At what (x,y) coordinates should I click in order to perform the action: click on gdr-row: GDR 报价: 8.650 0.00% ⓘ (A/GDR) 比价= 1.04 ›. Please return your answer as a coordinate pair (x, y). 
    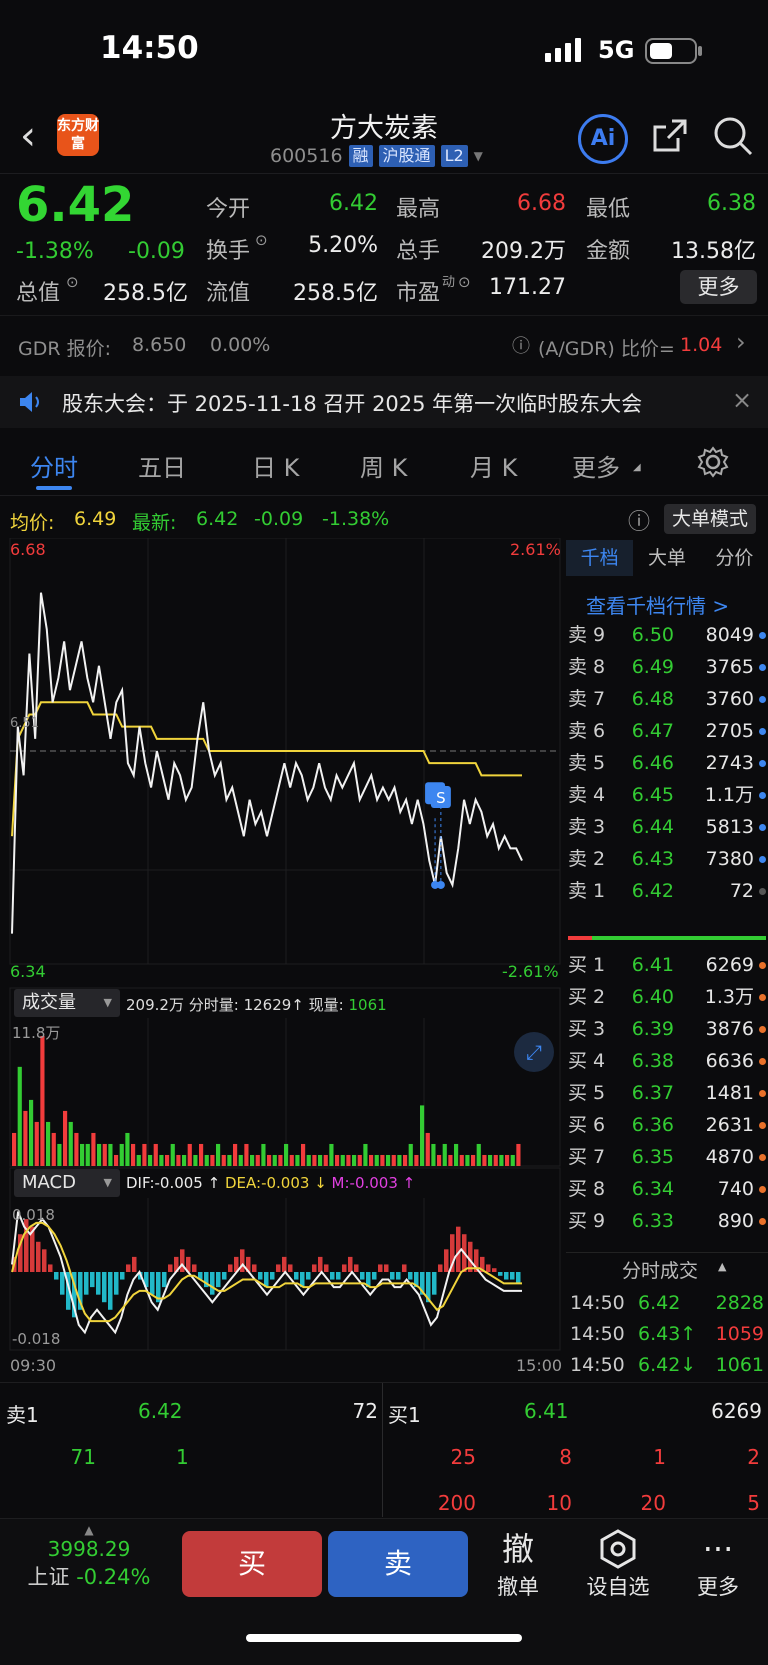
    Looking at the image, I should click on (384, 345).